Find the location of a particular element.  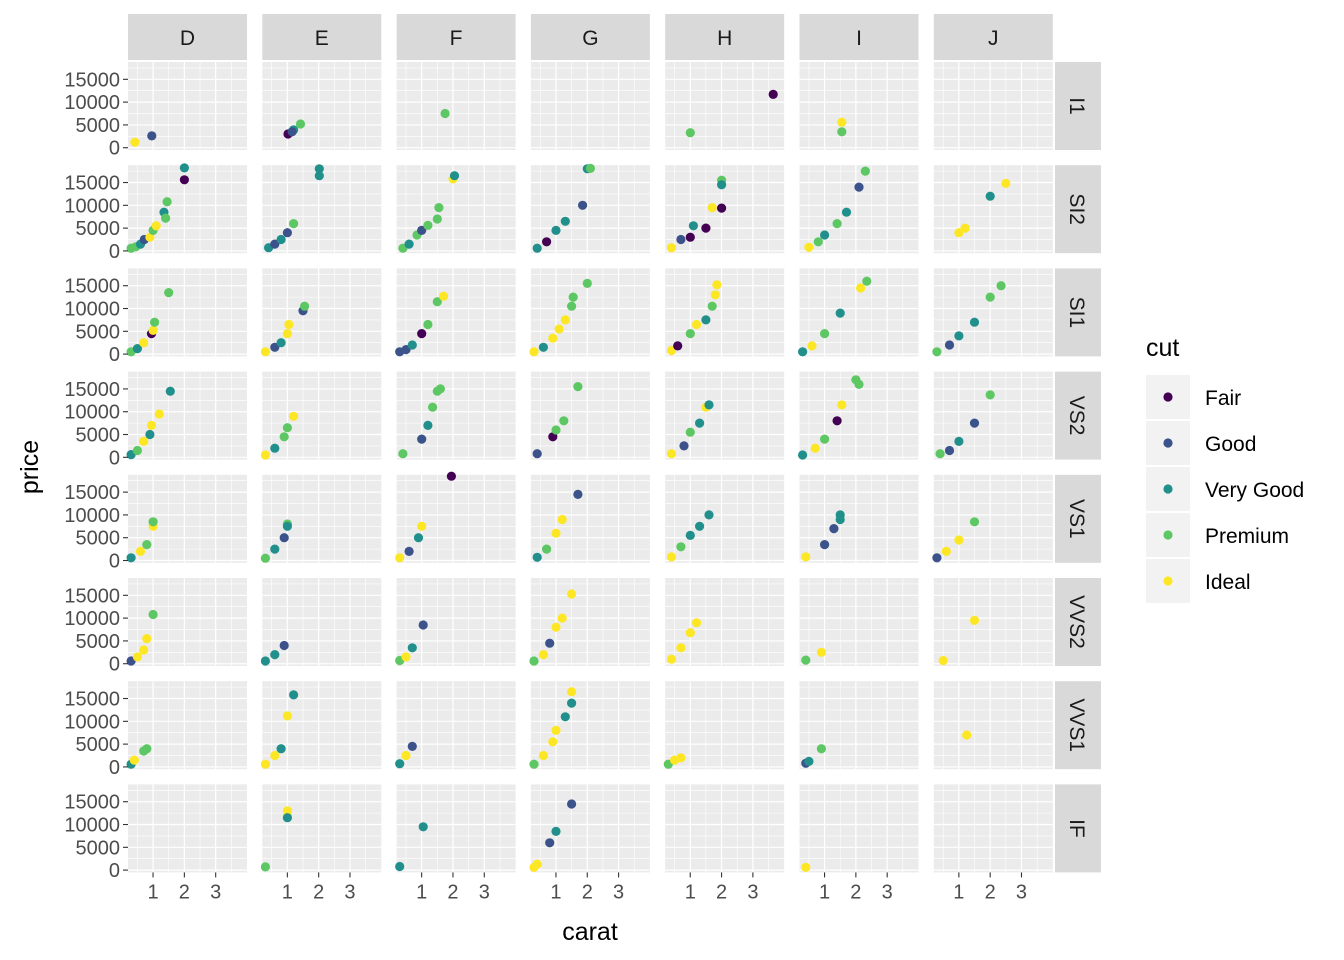

row-strip-label: VS1 is located at coordinates (1076, 519).